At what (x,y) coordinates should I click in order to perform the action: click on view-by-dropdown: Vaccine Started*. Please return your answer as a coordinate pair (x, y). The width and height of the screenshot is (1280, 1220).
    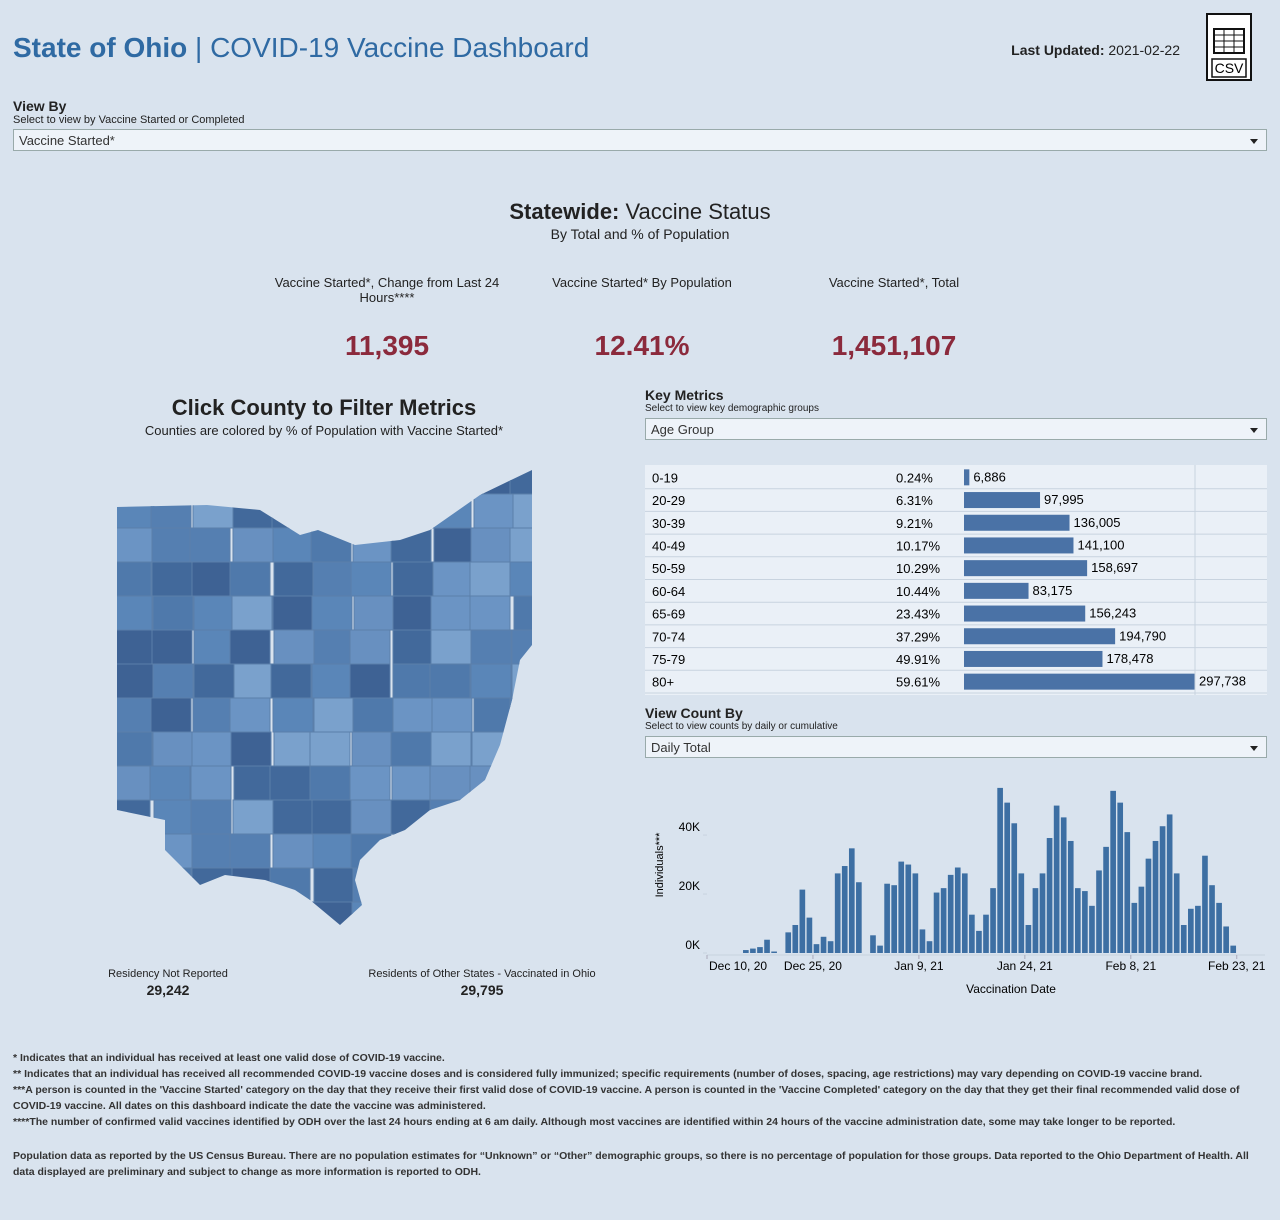
    Looking at the image, I should click on (640, 140).